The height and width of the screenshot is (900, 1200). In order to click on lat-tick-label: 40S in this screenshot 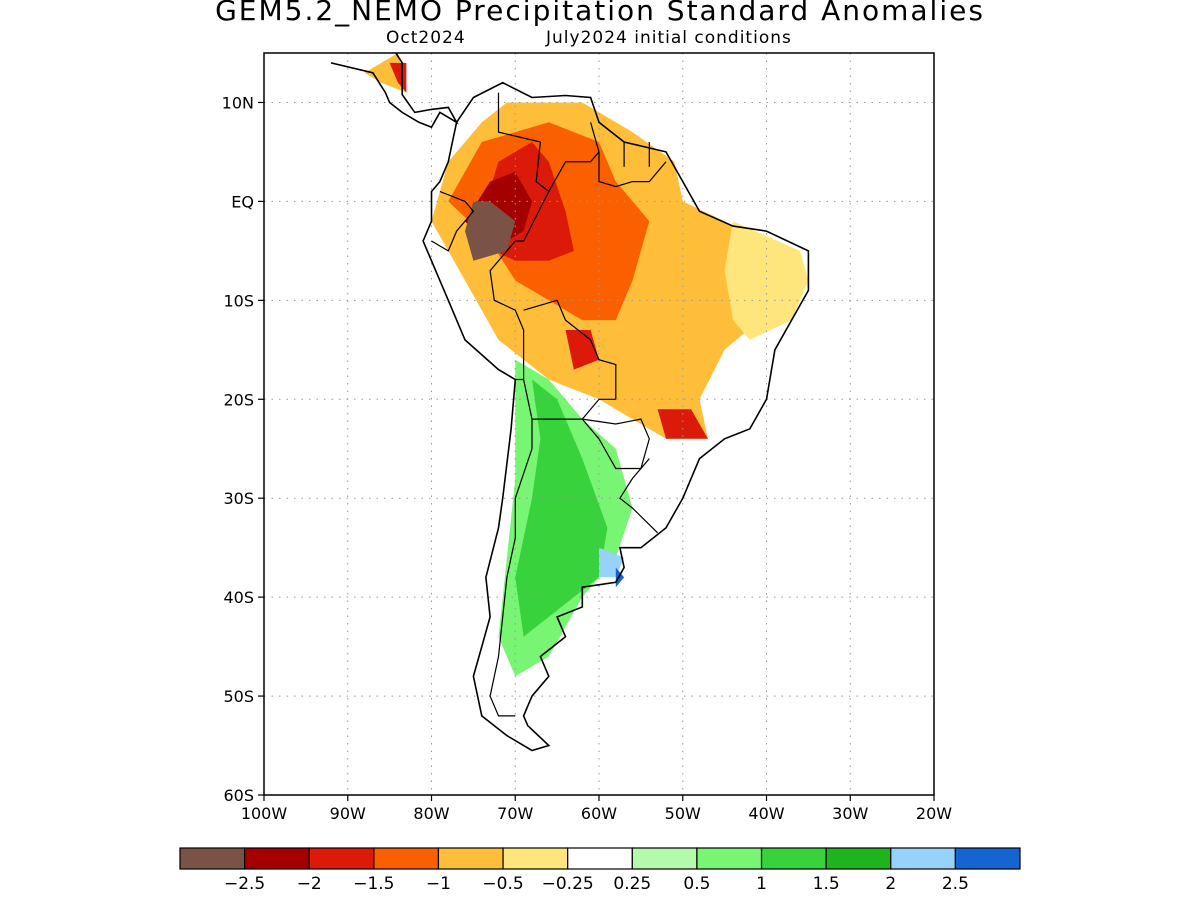, I will do `click(238, 597)`.